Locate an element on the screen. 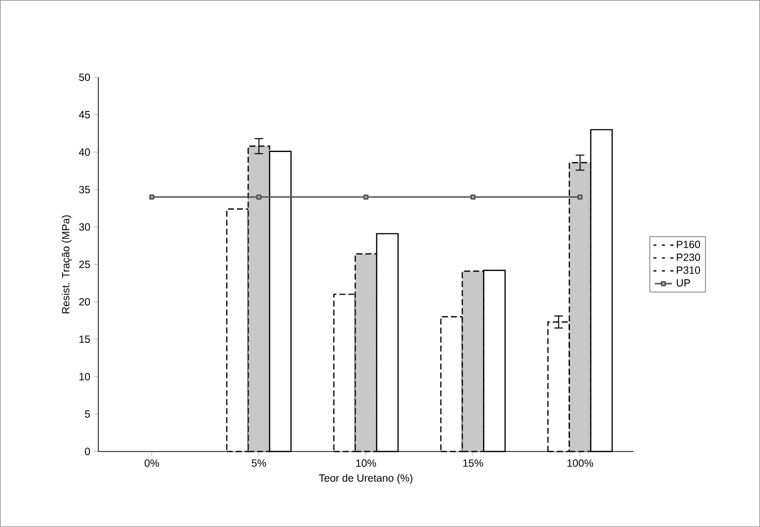 This screenshot has height=527, width=760. y-tick-label: 50 is located at coordinates (84, 78).